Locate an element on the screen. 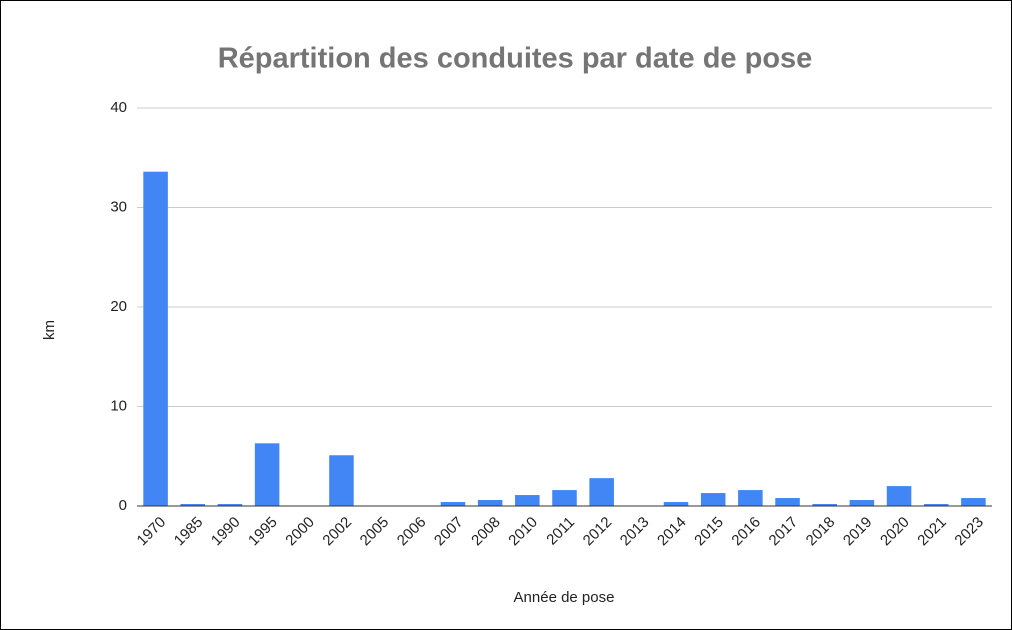 The width and height of the screenshot is (1012, 630). y-tick-label: 0 is located at coordinates (123, 505).